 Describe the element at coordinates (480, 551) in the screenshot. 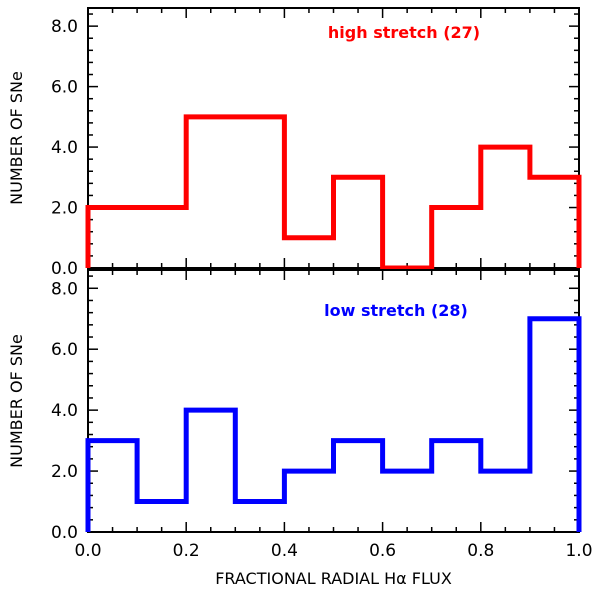

I see `x-tick-label: 0.8` at that location.